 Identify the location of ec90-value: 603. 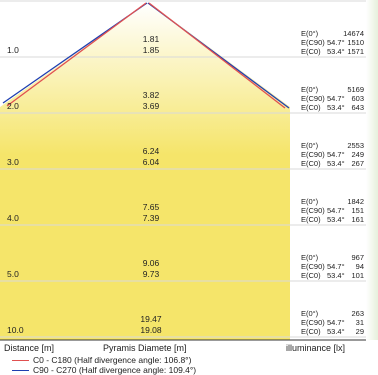
(357, 98).